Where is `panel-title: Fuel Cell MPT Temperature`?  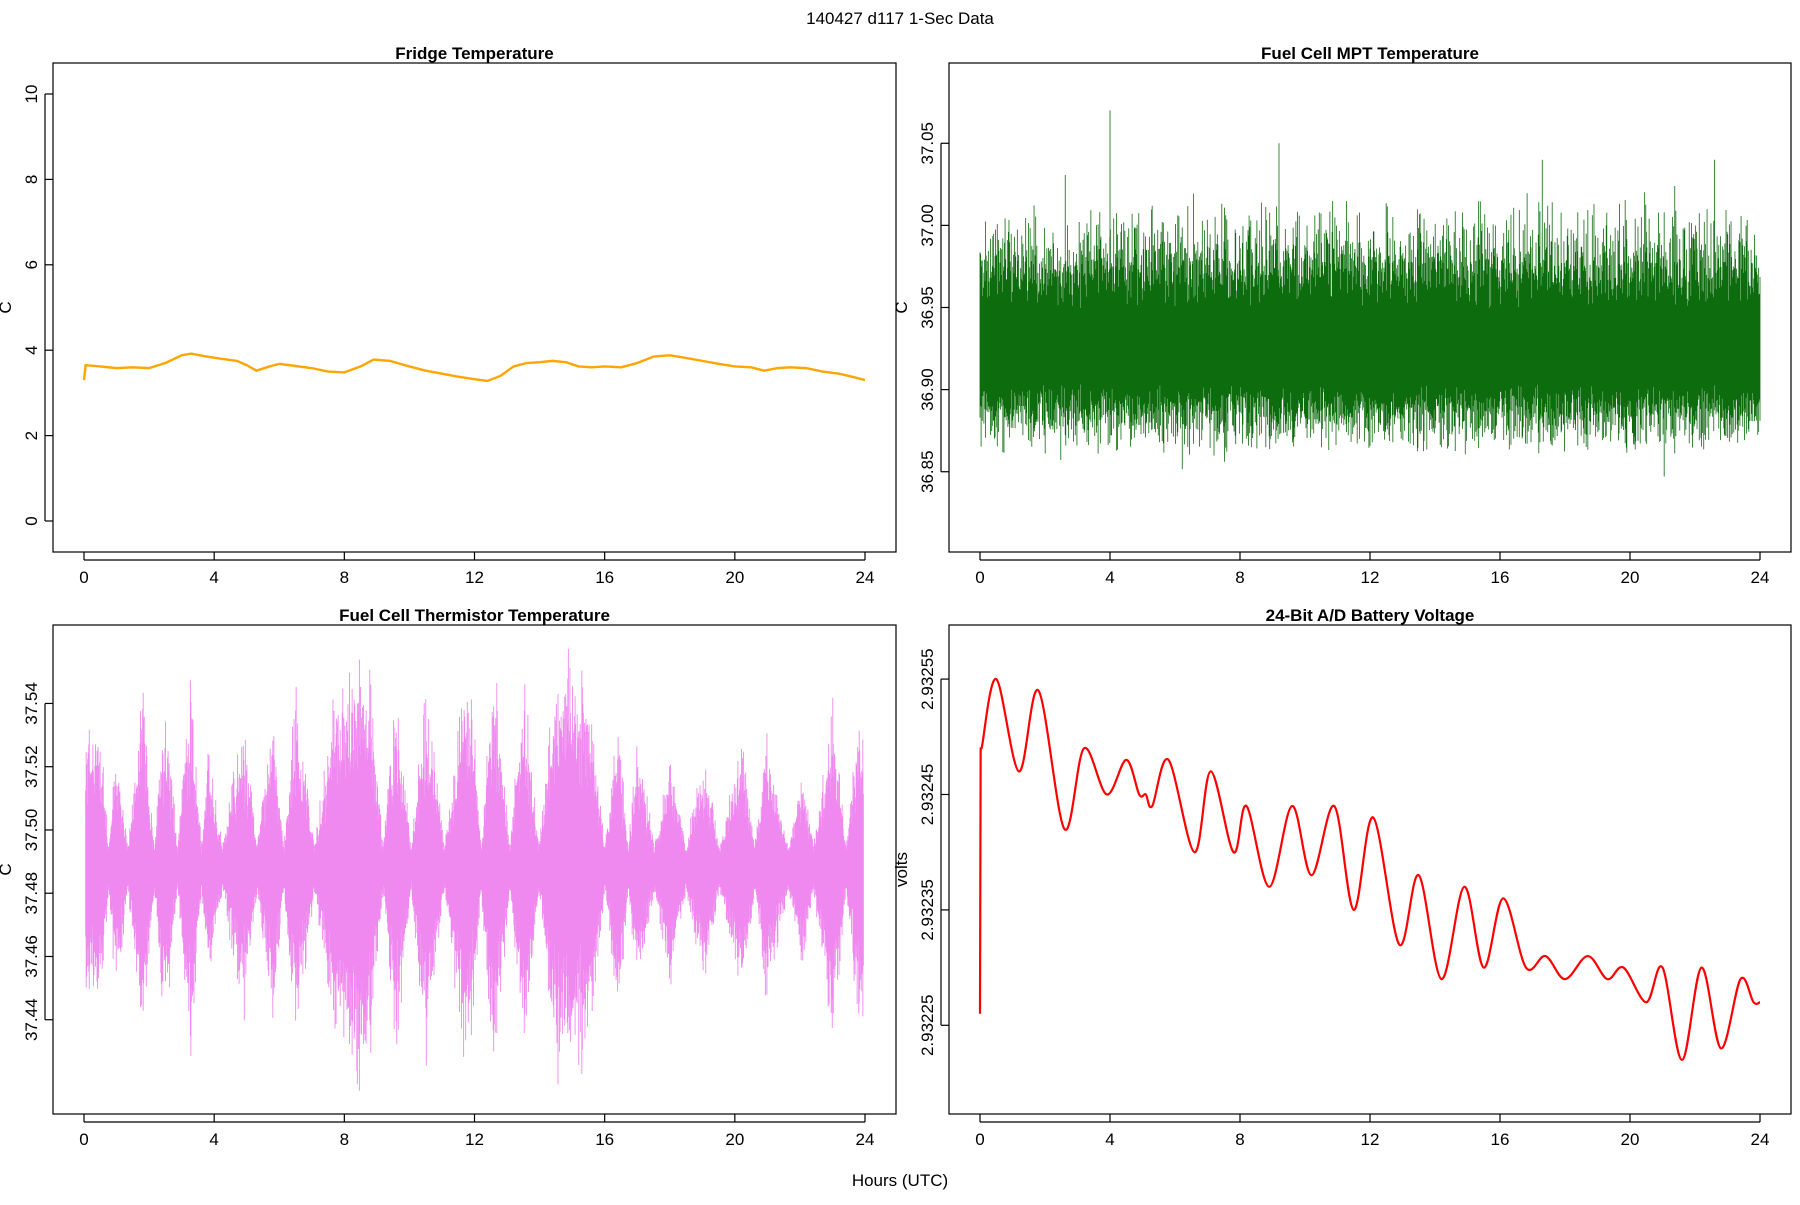
panel-title: Fuel Cell MPT Temperature is located at coordinates (1370, 53).